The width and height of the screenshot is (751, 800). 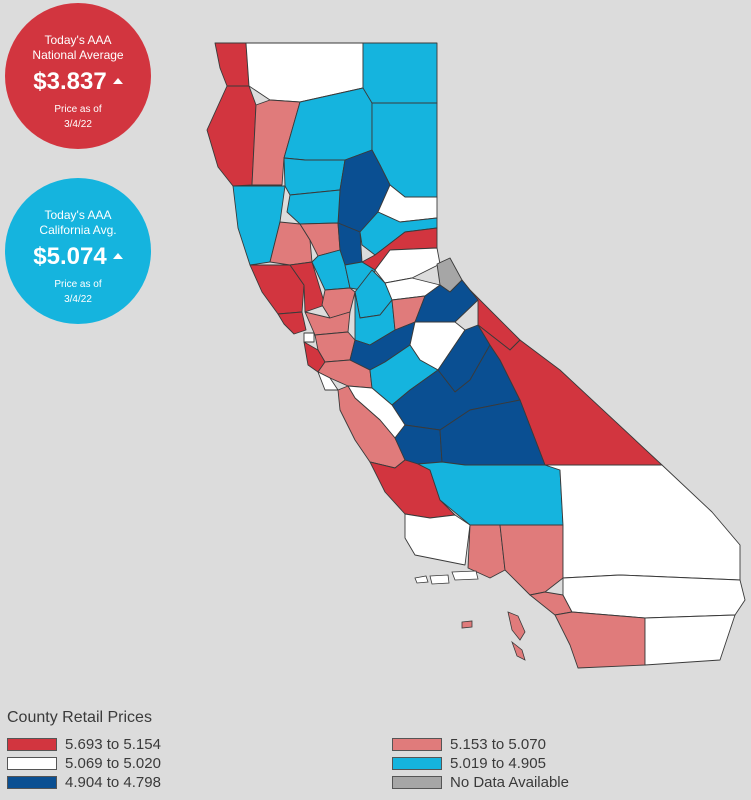 I want to click on state-title-line1: Today's AAA, so click(x=78, y=215).